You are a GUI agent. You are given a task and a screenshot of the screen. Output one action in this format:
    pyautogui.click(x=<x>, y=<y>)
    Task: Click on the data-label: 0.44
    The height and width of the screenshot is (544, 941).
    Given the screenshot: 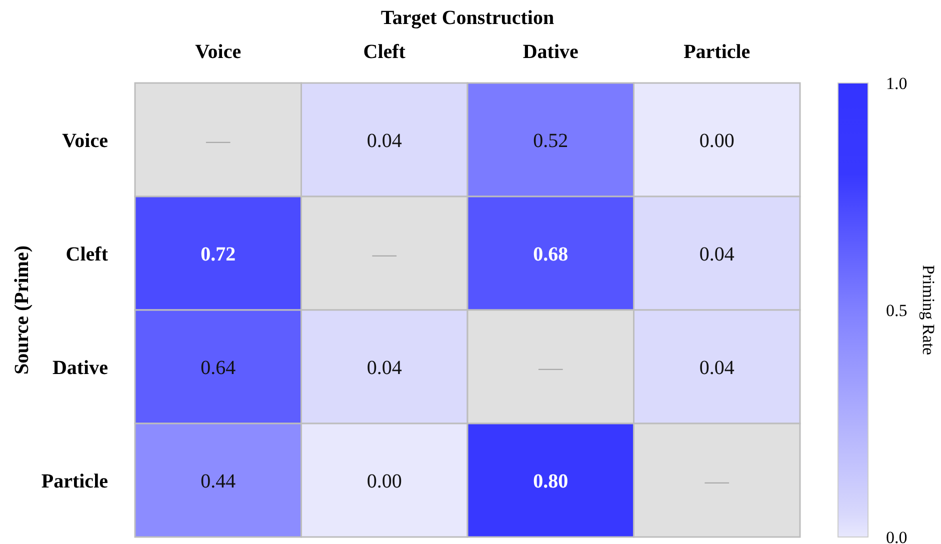 What is the action you would take?
    pyautogui.click(x=218, y=481)
    